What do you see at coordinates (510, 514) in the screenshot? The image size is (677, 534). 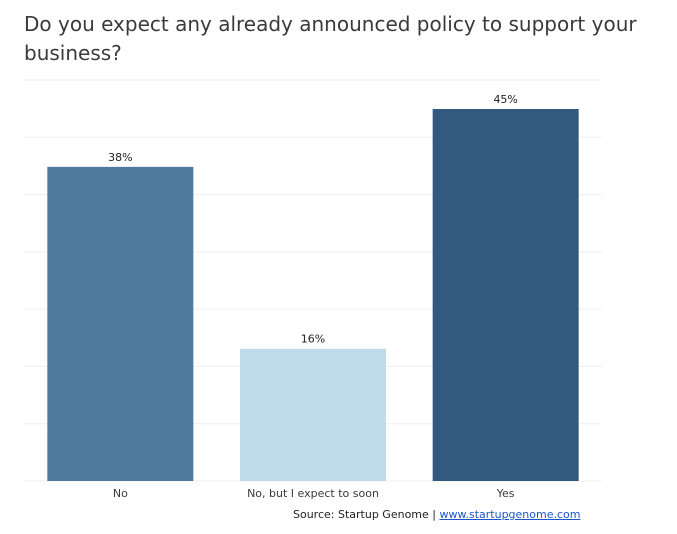 I see `source-link: www.startupgenome.com` at bounding box center [510, 514].